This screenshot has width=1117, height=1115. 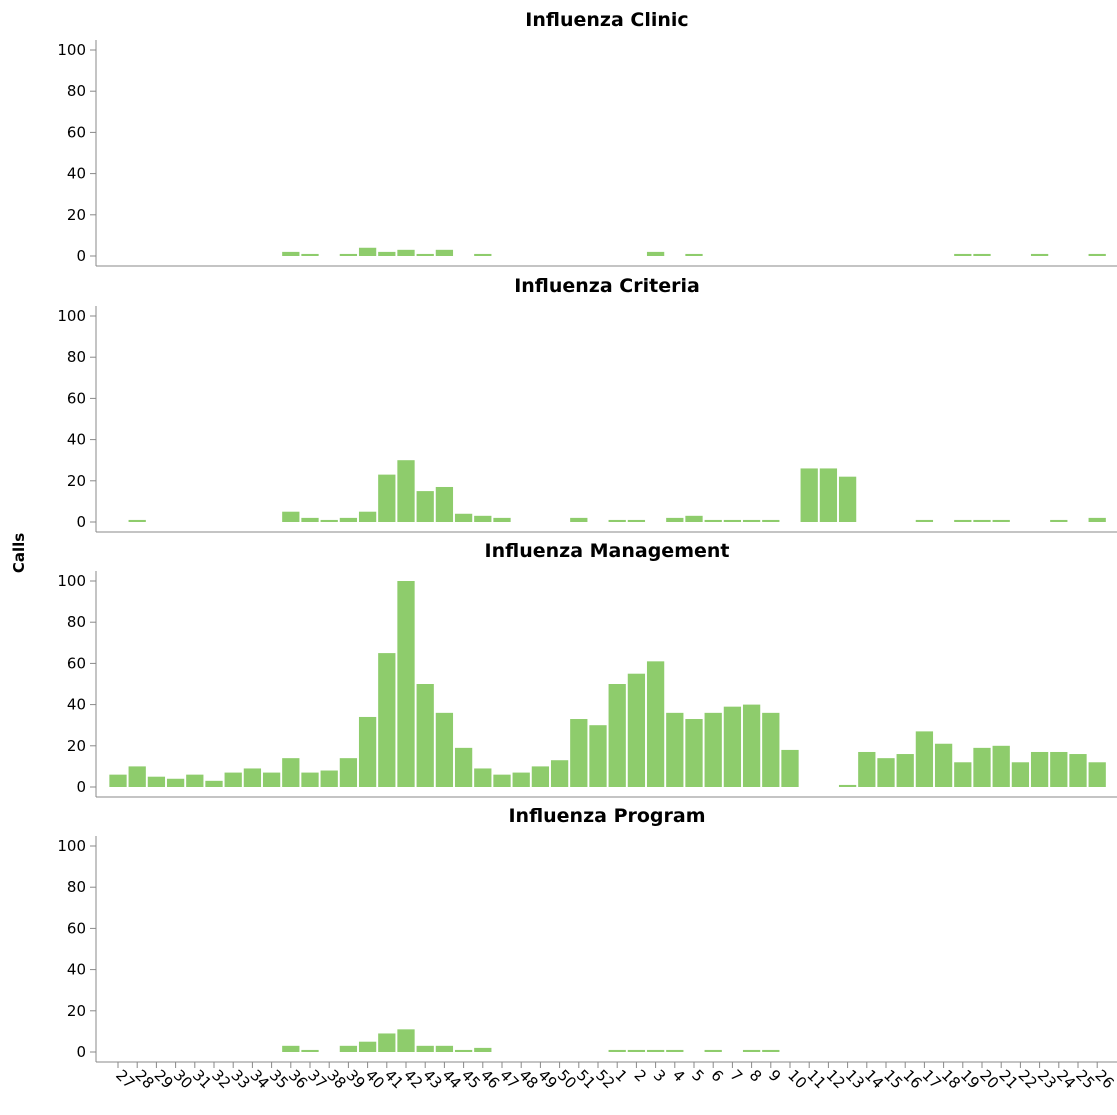 What do you see at coordinates (607, 286) in the screenshot?
I see `chart-title: Influenza Criteria` at bounding box center [607, 286].